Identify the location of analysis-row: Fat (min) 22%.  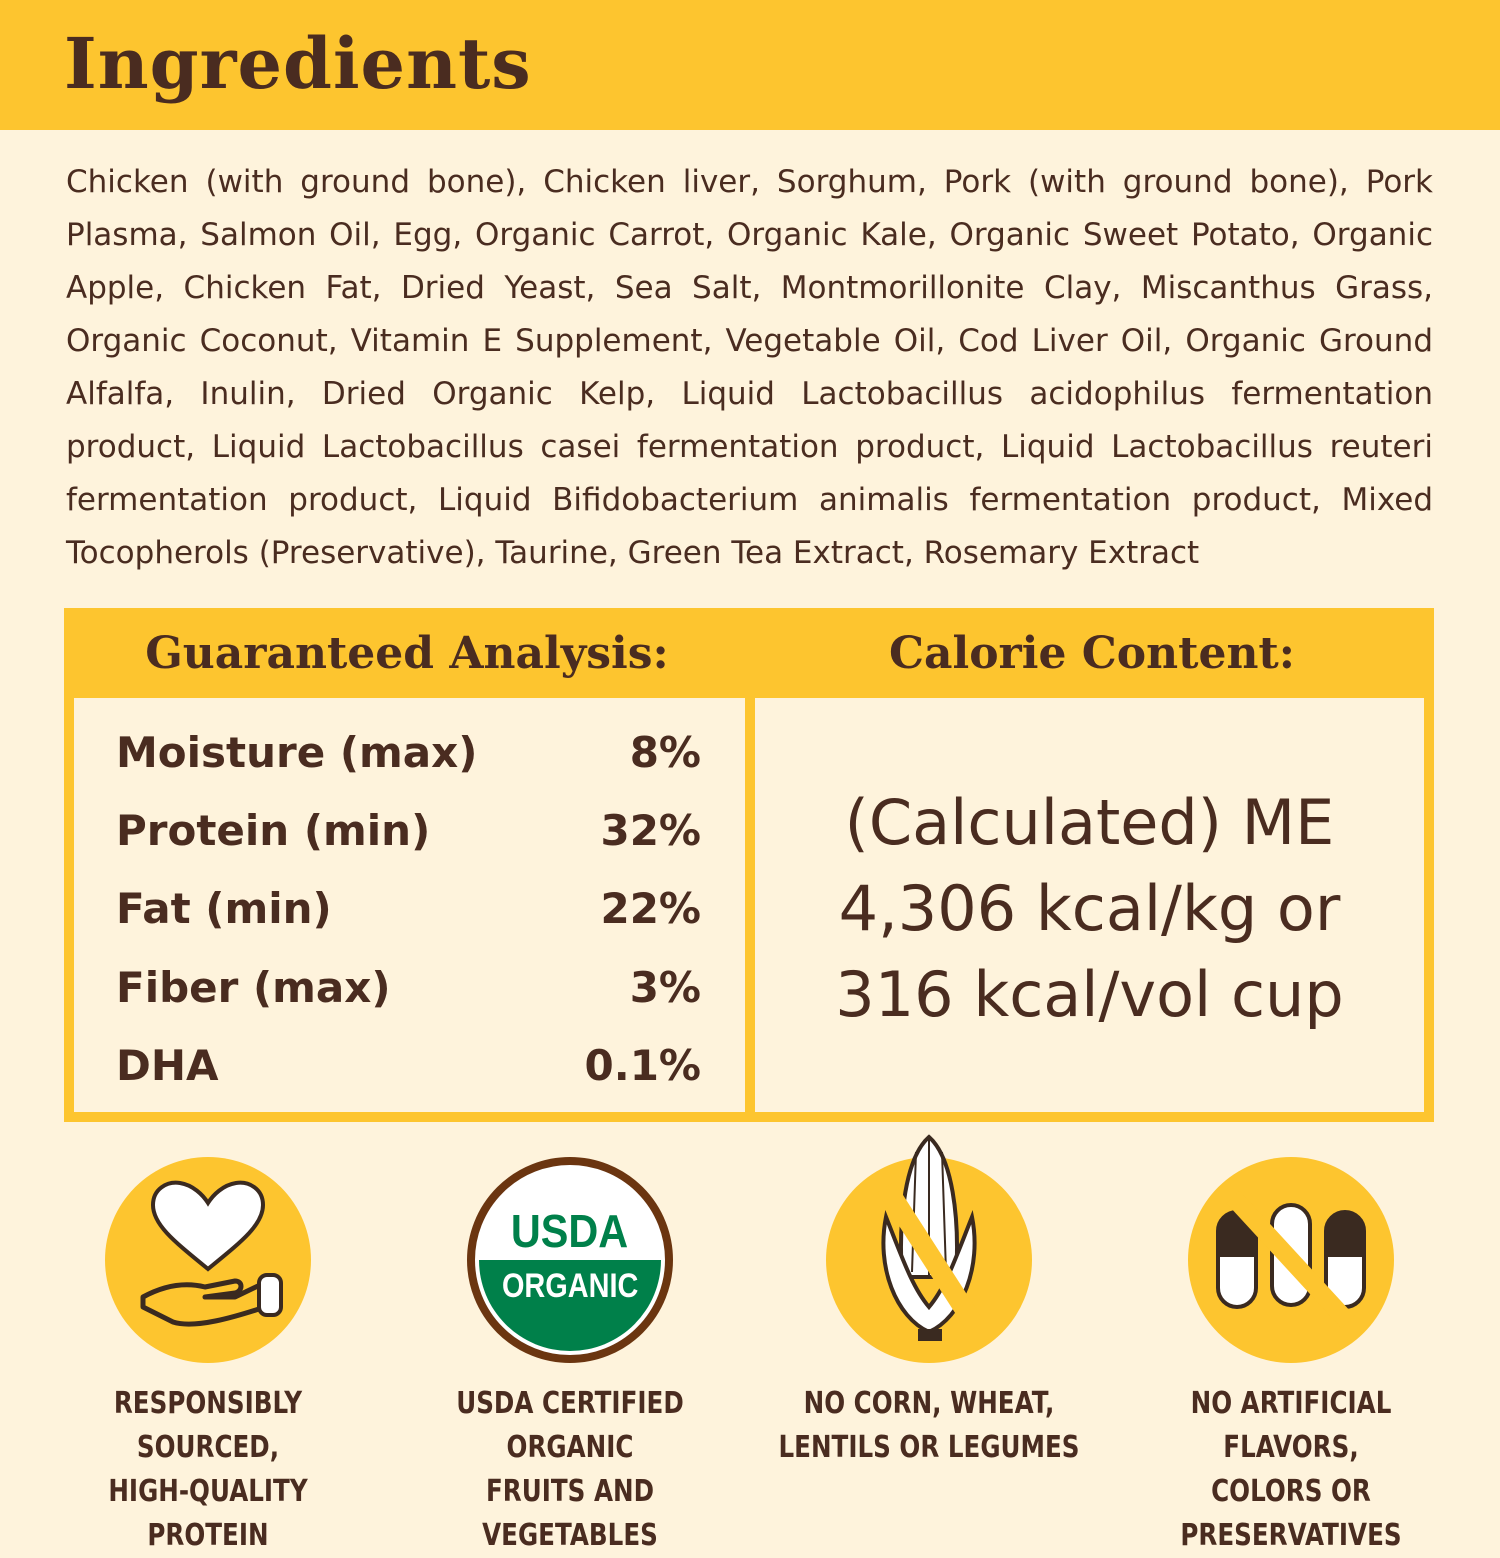
(408, 908).